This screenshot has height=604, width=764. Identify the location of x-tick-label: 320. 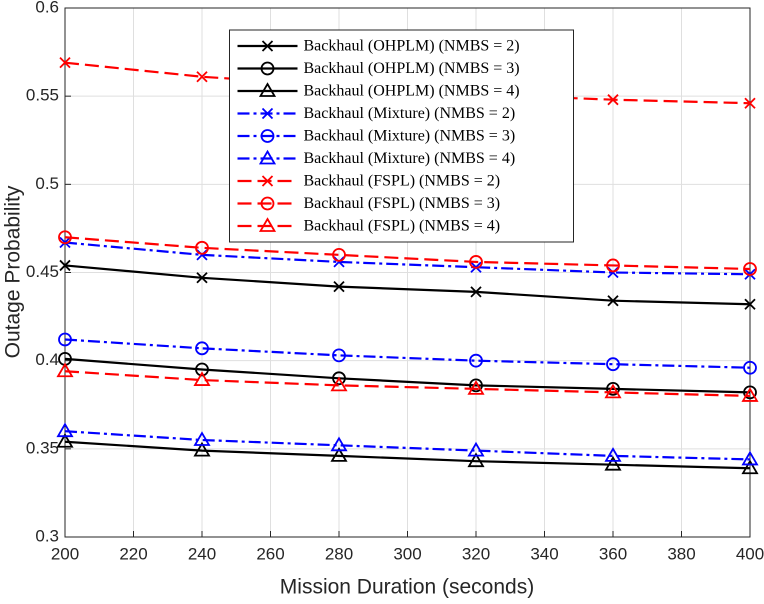
(476, 553).